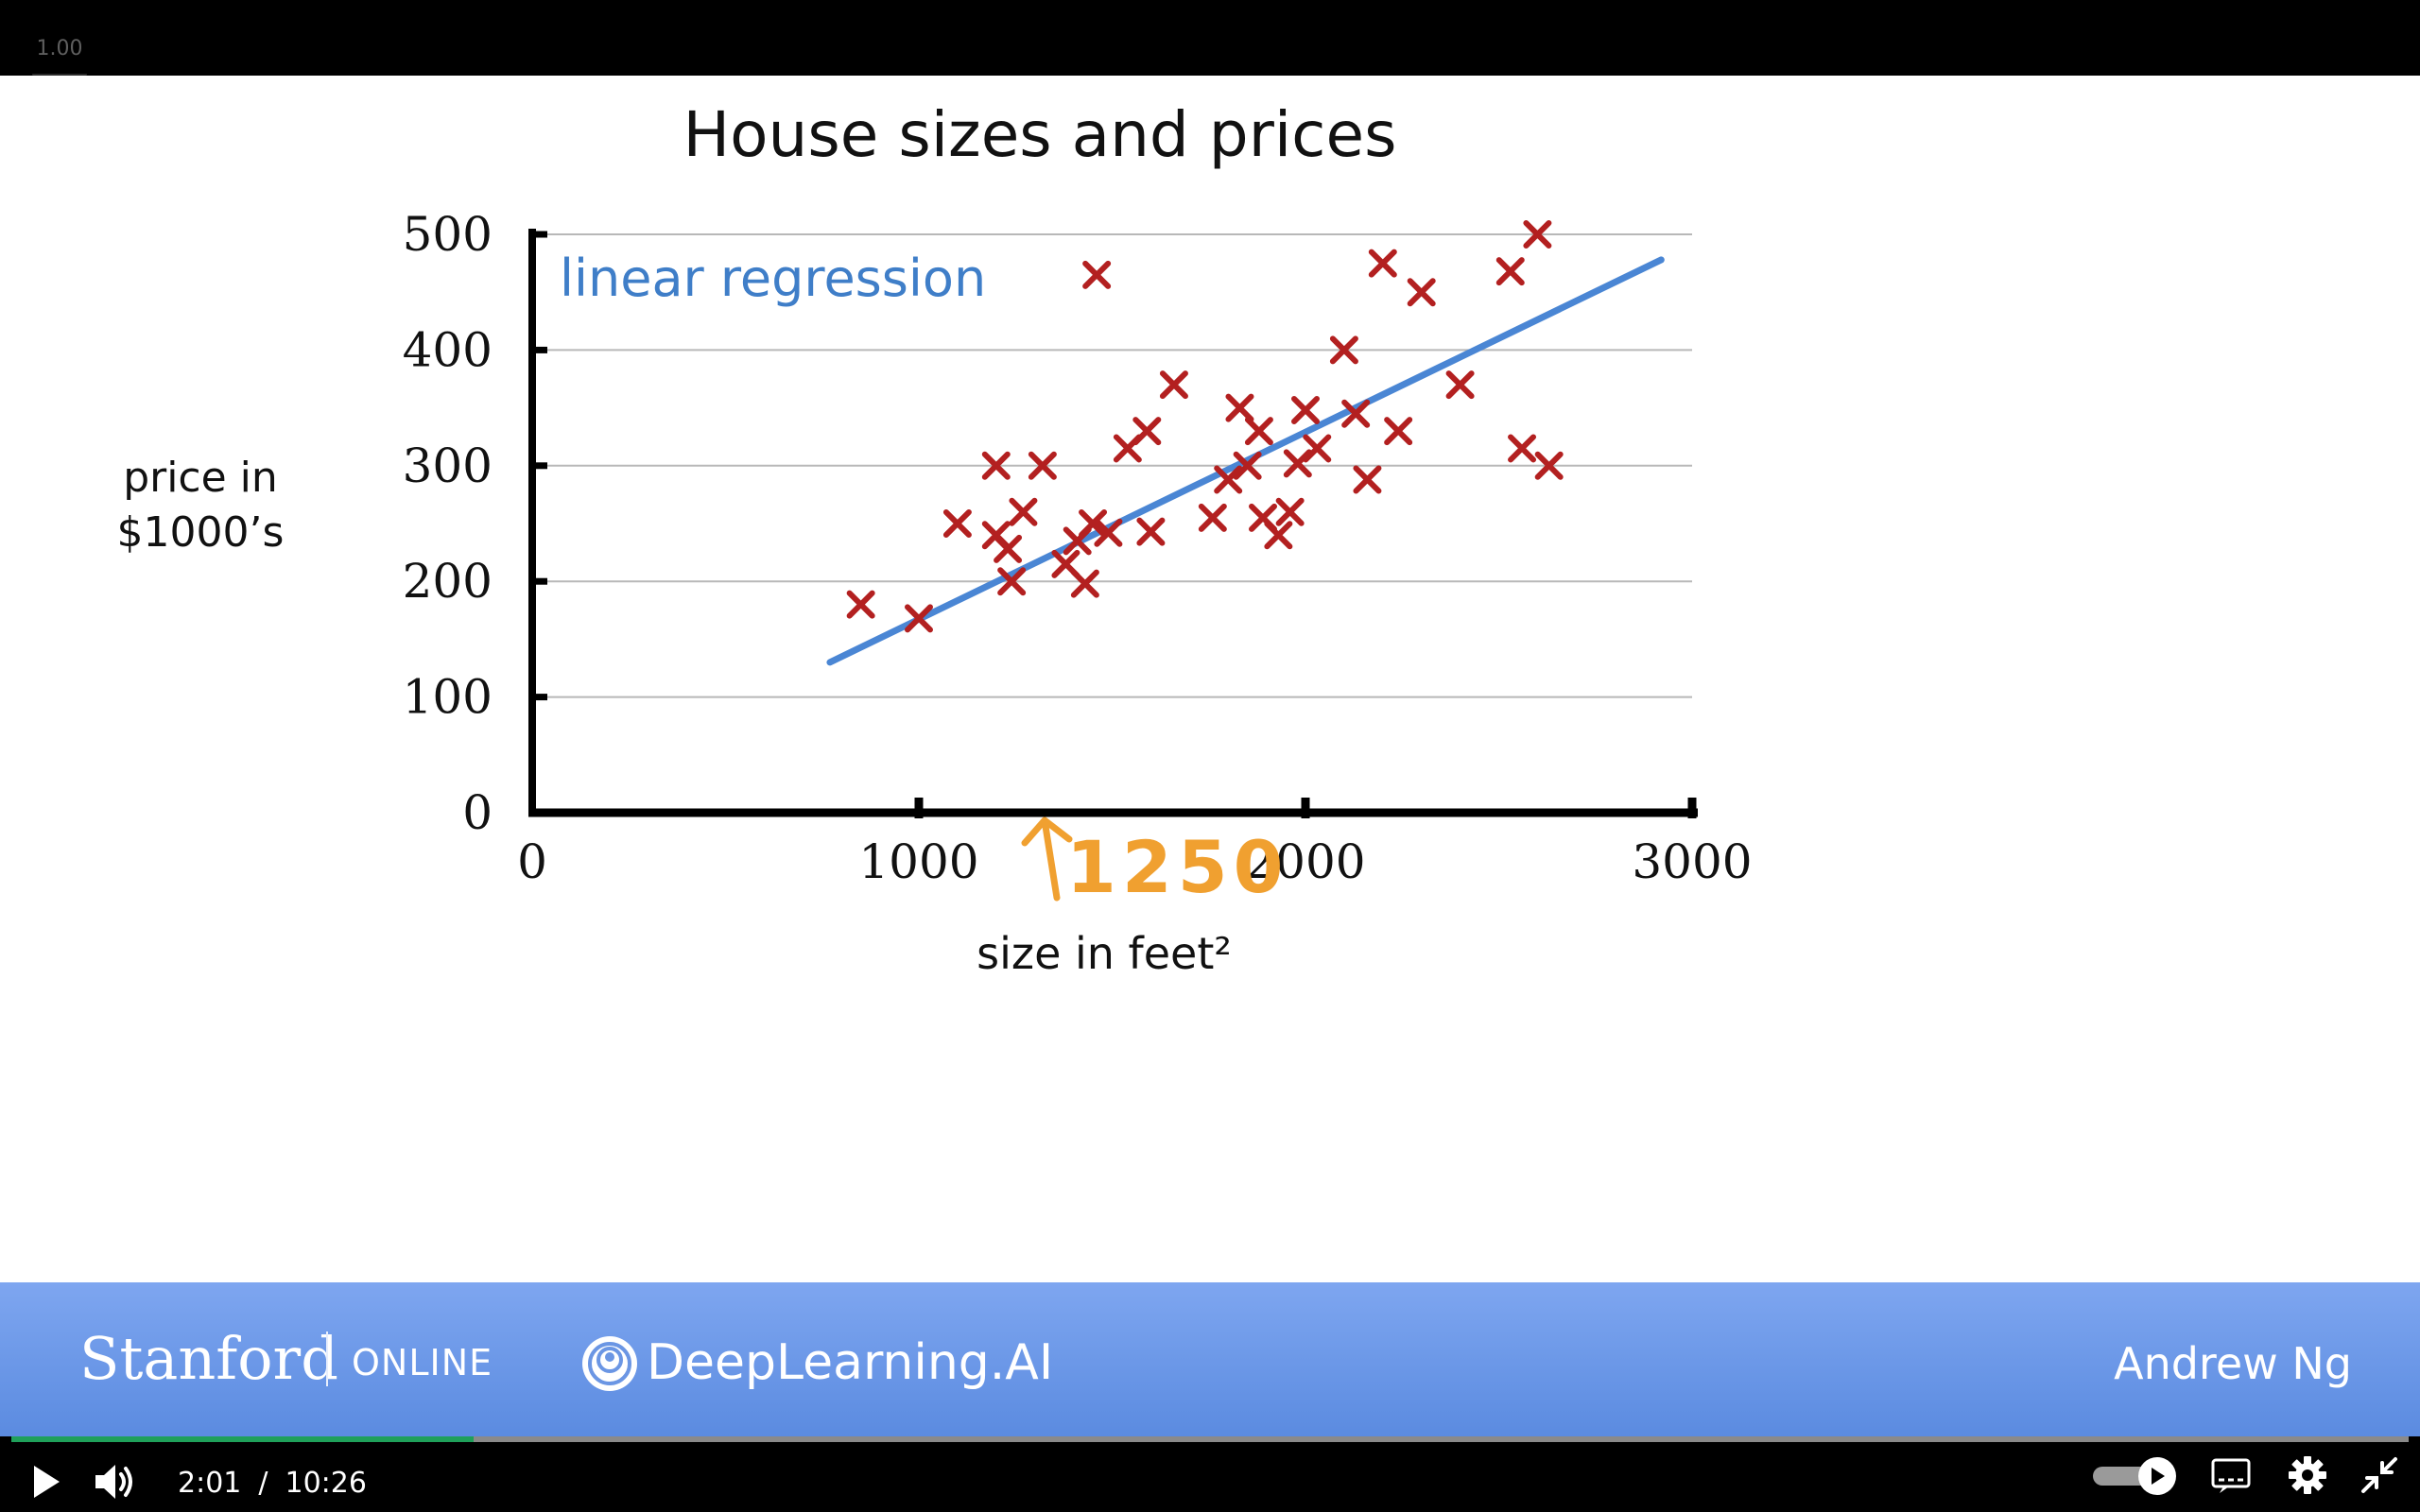 Image resolution: width=2420 pixels, height=1512 pixels. Describe the element at coordinates (210, 1483) in the screenshot. I see `time-current: 2:01` at that location.